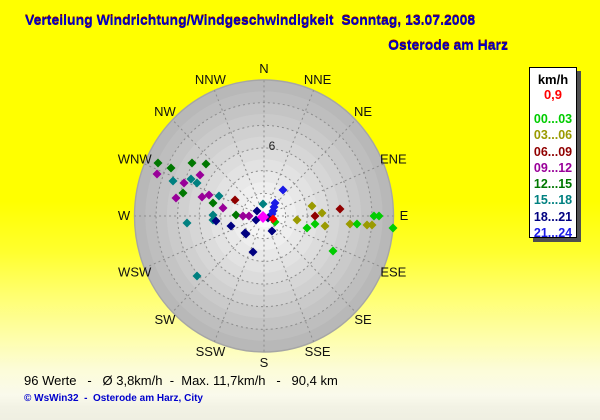  I want to click on compass-label: ENE, so click(393, 159).